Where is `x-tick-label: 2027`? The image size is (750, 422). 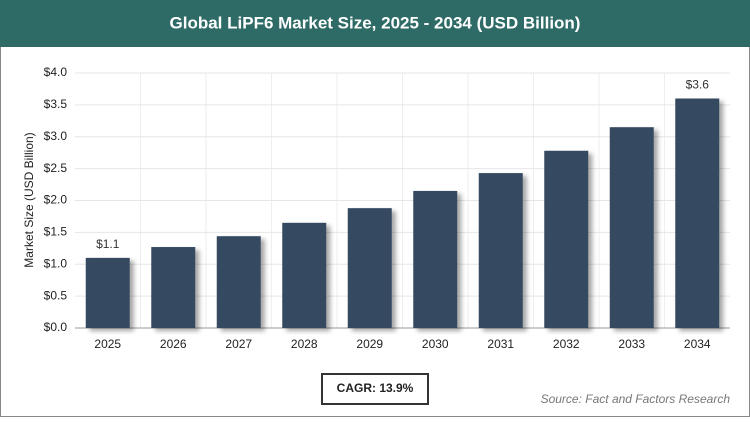 x-tick-label: 2027 is located at coordinates (238, 344).